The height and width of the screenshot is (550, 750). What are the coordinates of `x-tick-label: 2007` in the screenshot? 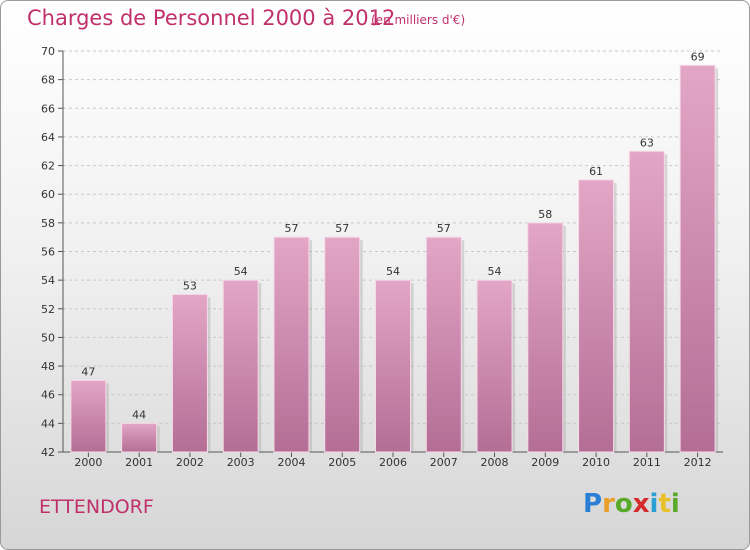 It's located at (444, 462).